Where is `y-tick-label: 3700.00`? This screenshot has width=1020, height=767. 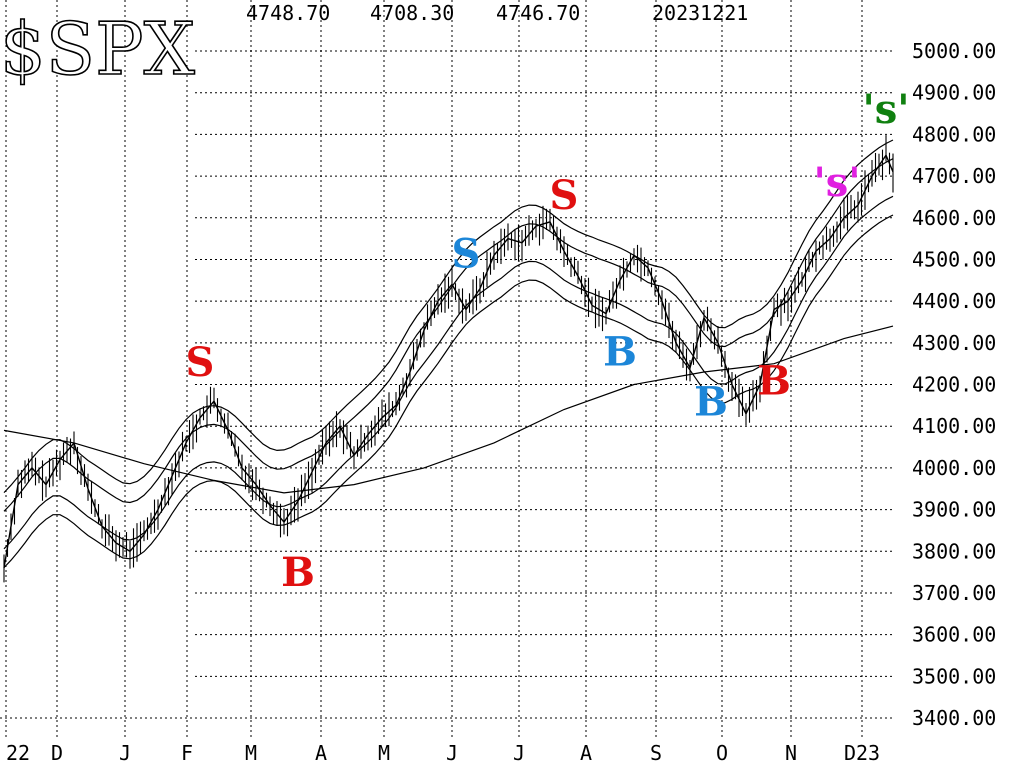
y-tick-label: 3700.00 is located at coordinates (954, 593).